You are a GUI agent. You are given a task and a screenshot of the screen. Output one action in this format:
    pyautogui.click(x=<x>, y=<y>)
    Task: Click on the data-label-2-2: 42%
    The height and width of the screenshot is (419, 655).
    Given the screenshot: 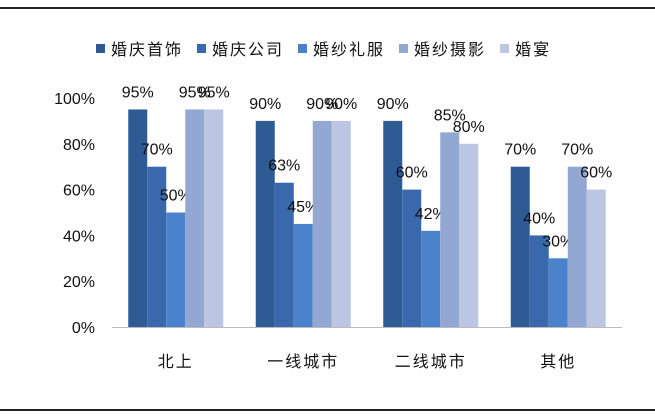 What is the action you would take?
    pyautogui.click(x=431, y=214)
    